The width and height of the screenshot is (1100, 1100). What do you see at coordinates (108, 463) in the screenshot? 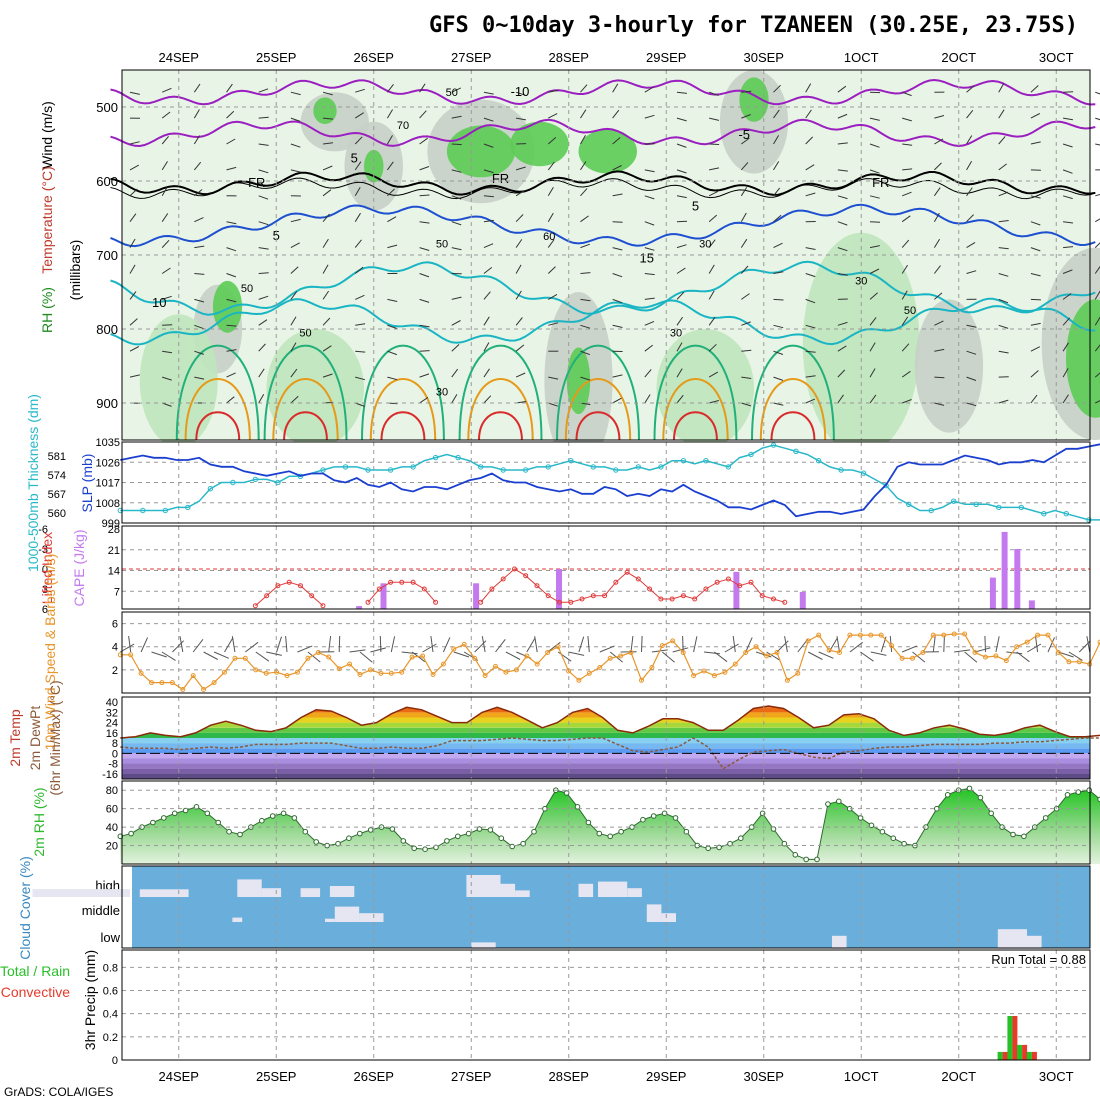
I see `slp-tick-label: 1026` at bounding box center [108, 463].